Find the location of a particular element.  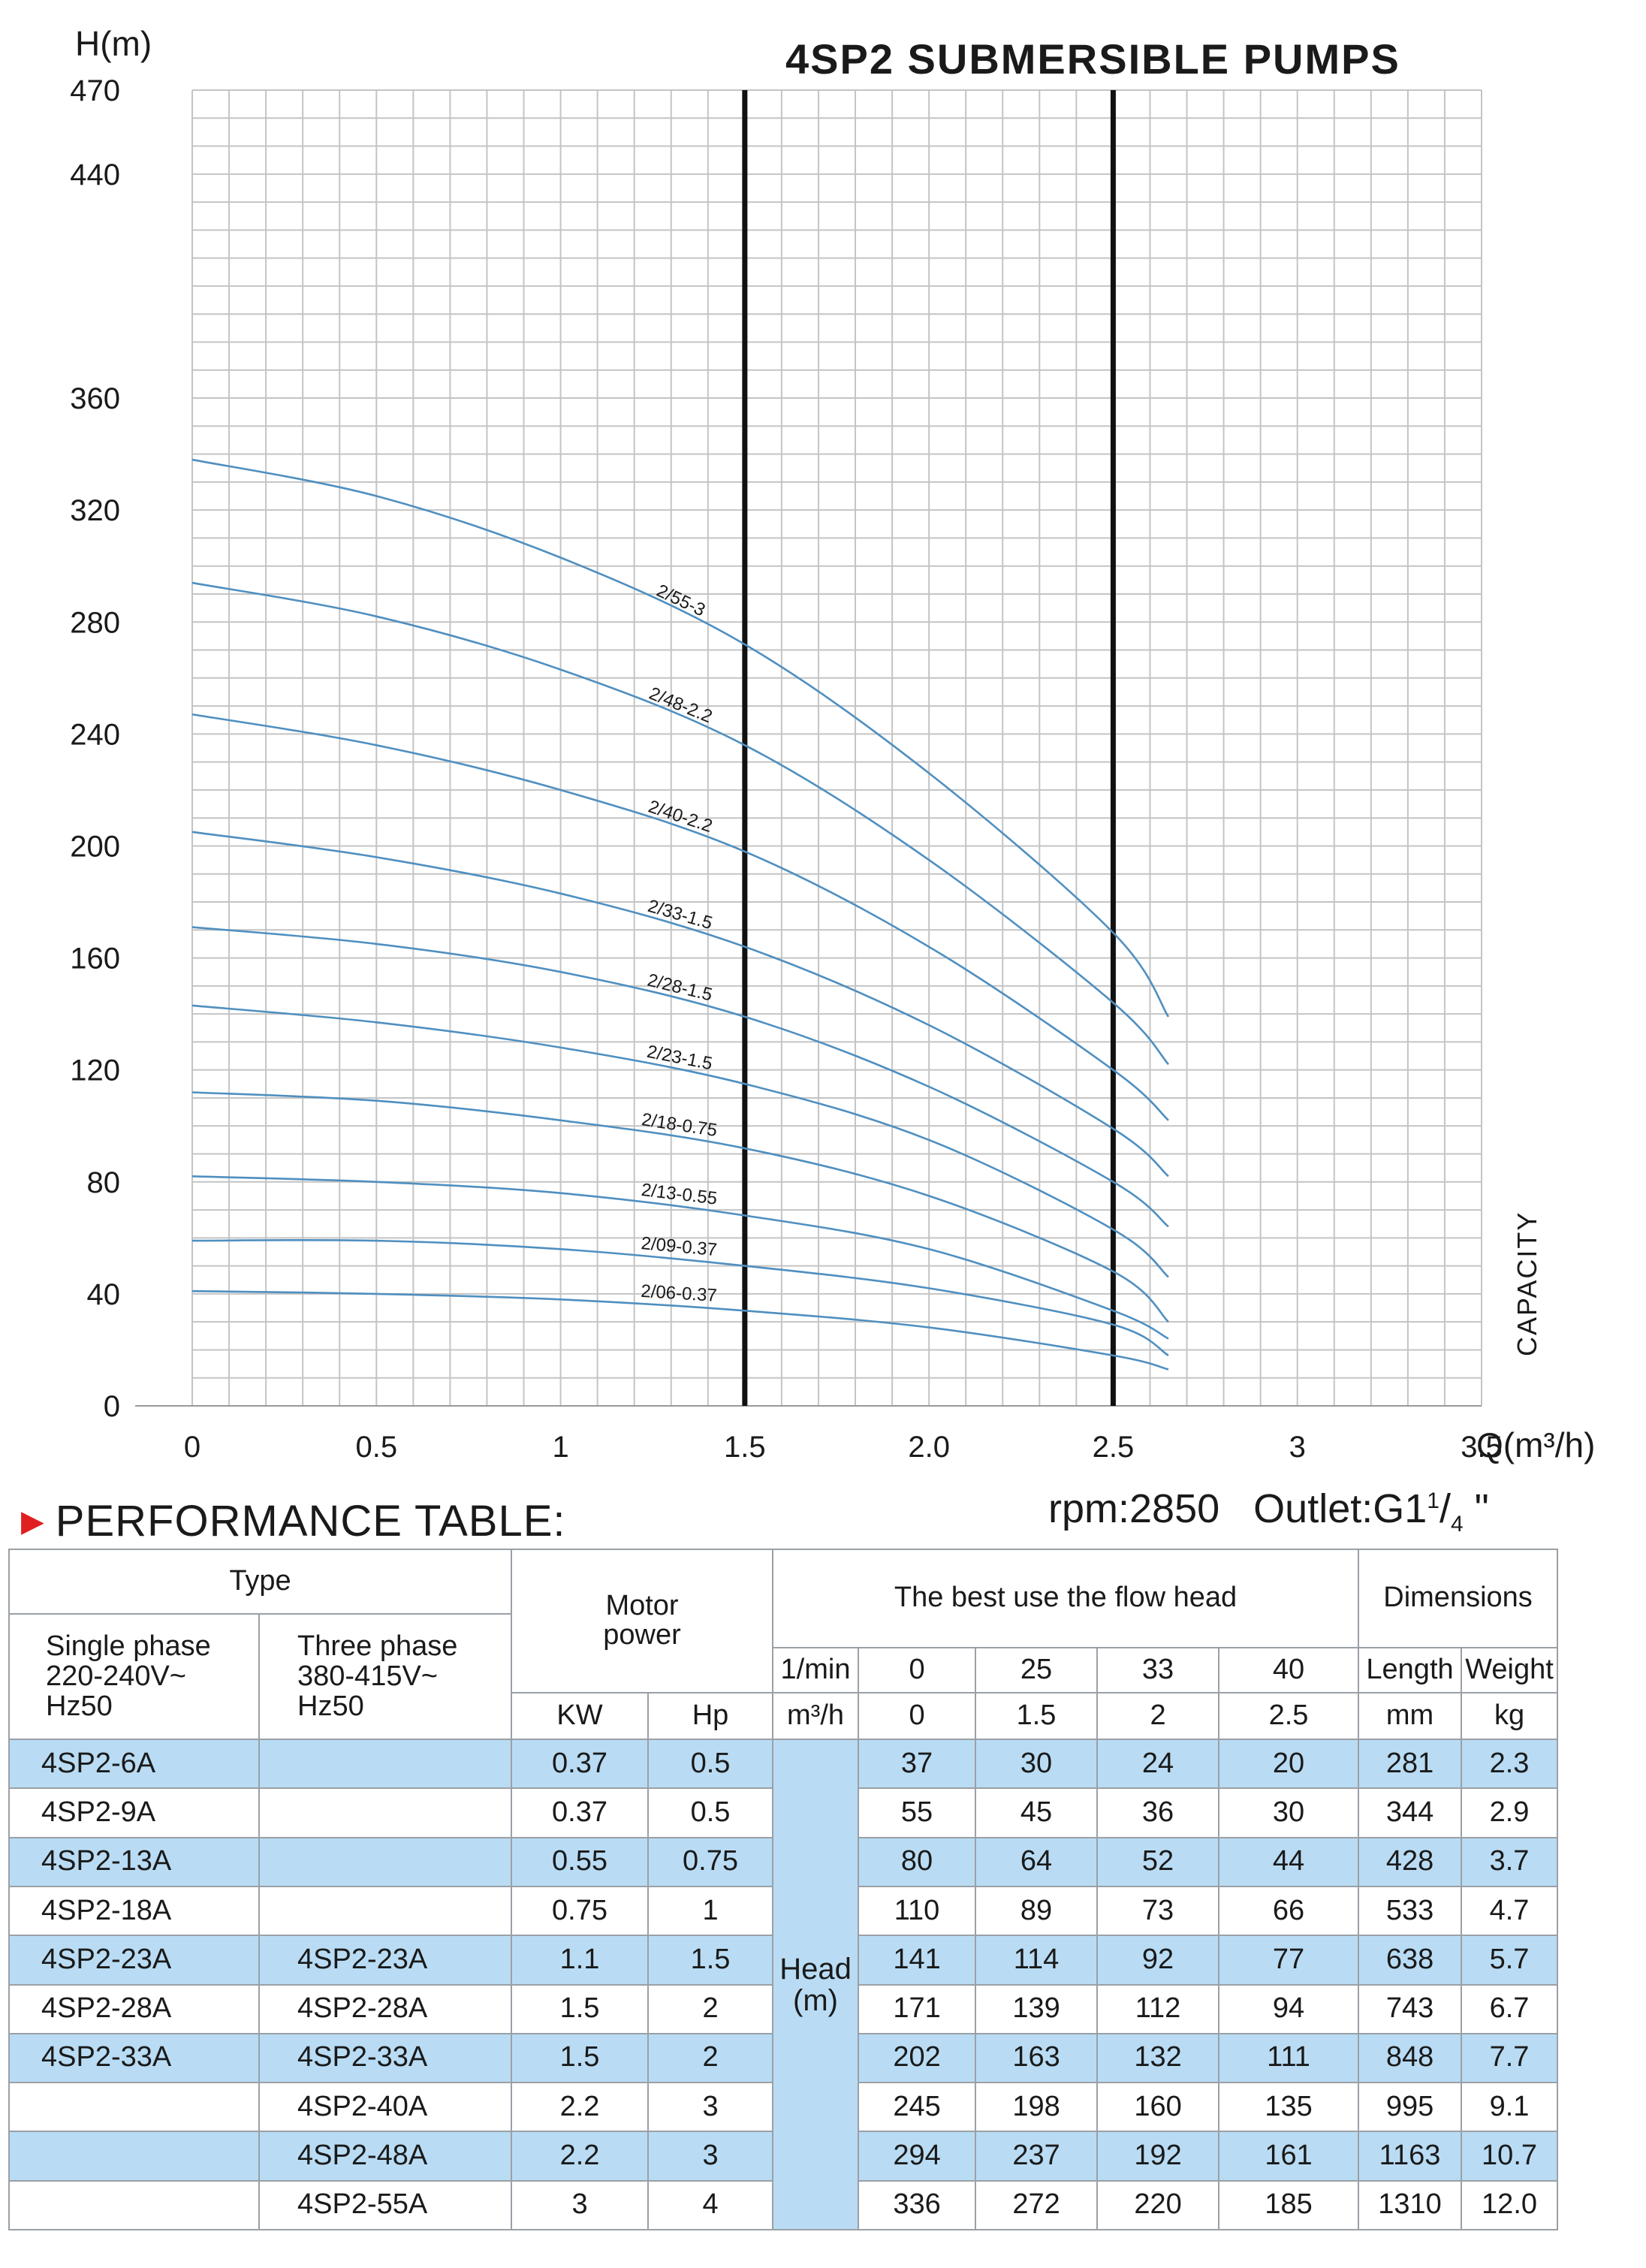

weight-value: 2.3 is located at coordinates (1510, 1764).